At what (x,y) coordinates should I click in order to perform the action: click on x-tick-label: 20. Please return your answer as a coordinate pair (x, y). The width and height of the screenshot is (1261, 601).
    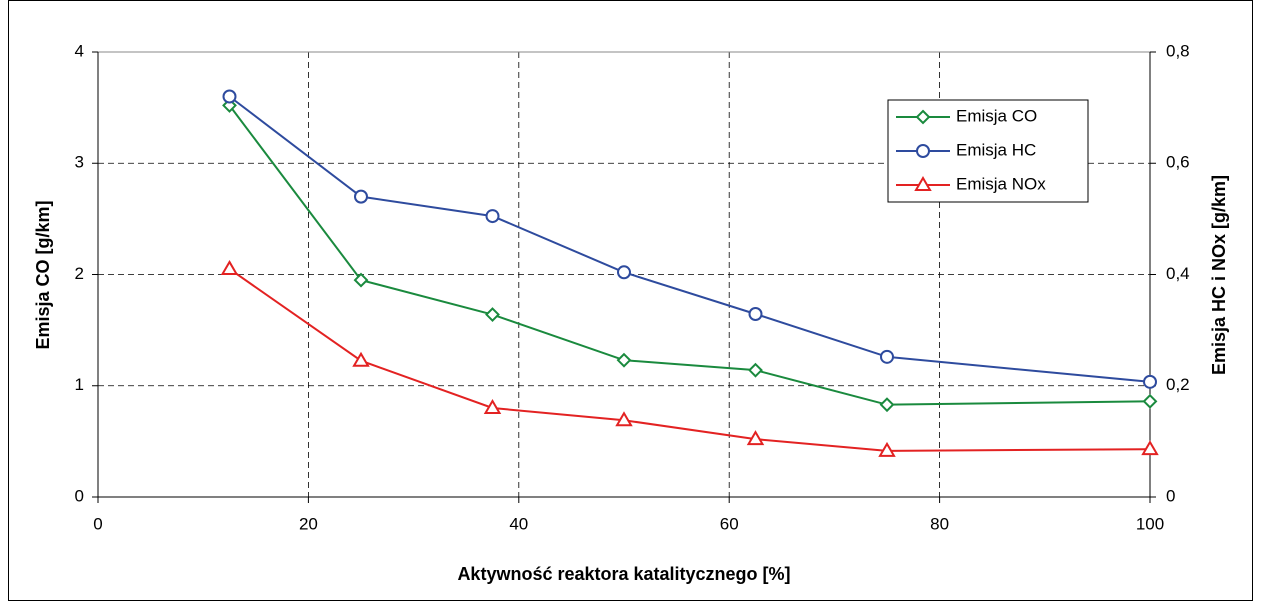
    Looking at the image, I should click on (308, 523).